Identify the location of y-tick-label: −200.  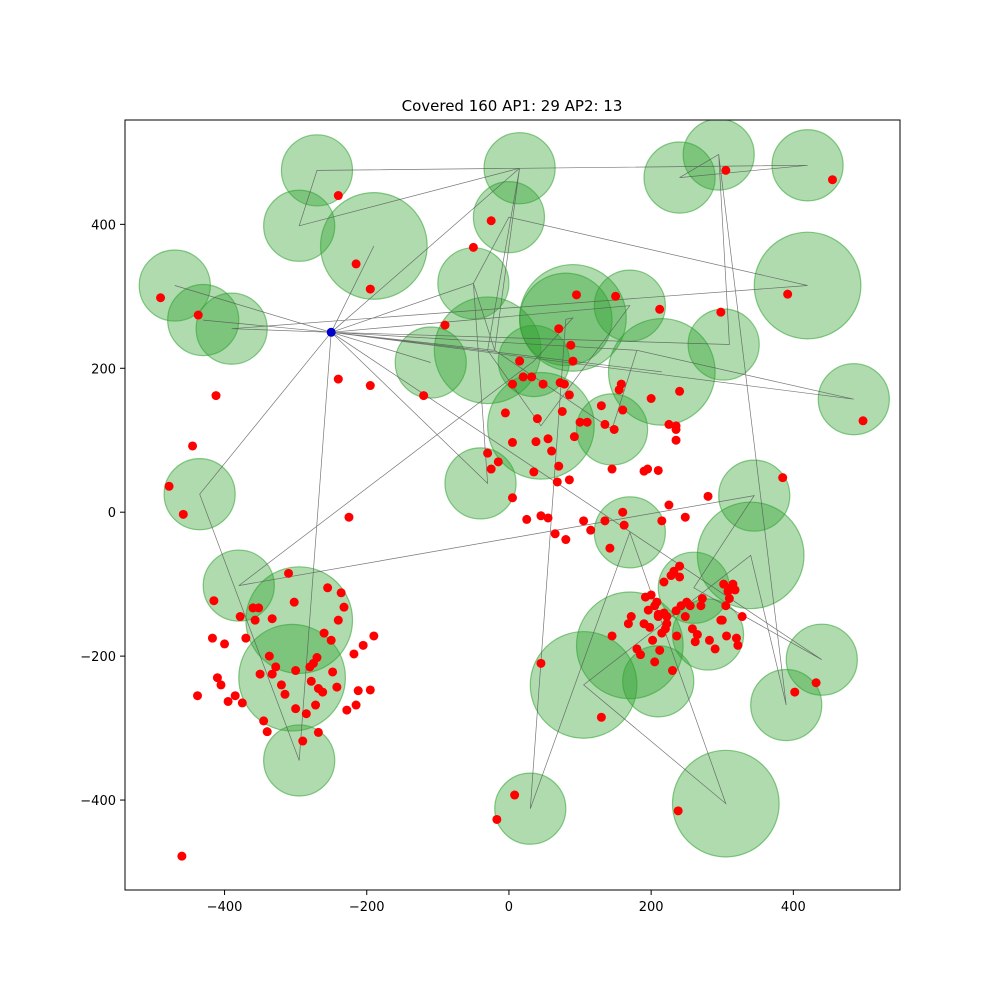
(98, 657).